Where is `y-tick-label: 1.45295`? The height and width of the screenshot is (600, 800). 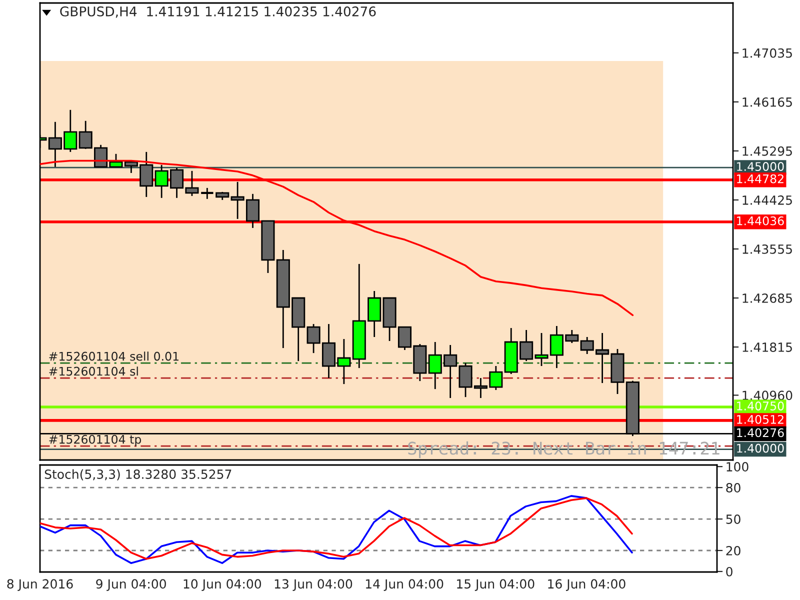
y-tick-label: 1.45295 is located at coordinates (767, 151).